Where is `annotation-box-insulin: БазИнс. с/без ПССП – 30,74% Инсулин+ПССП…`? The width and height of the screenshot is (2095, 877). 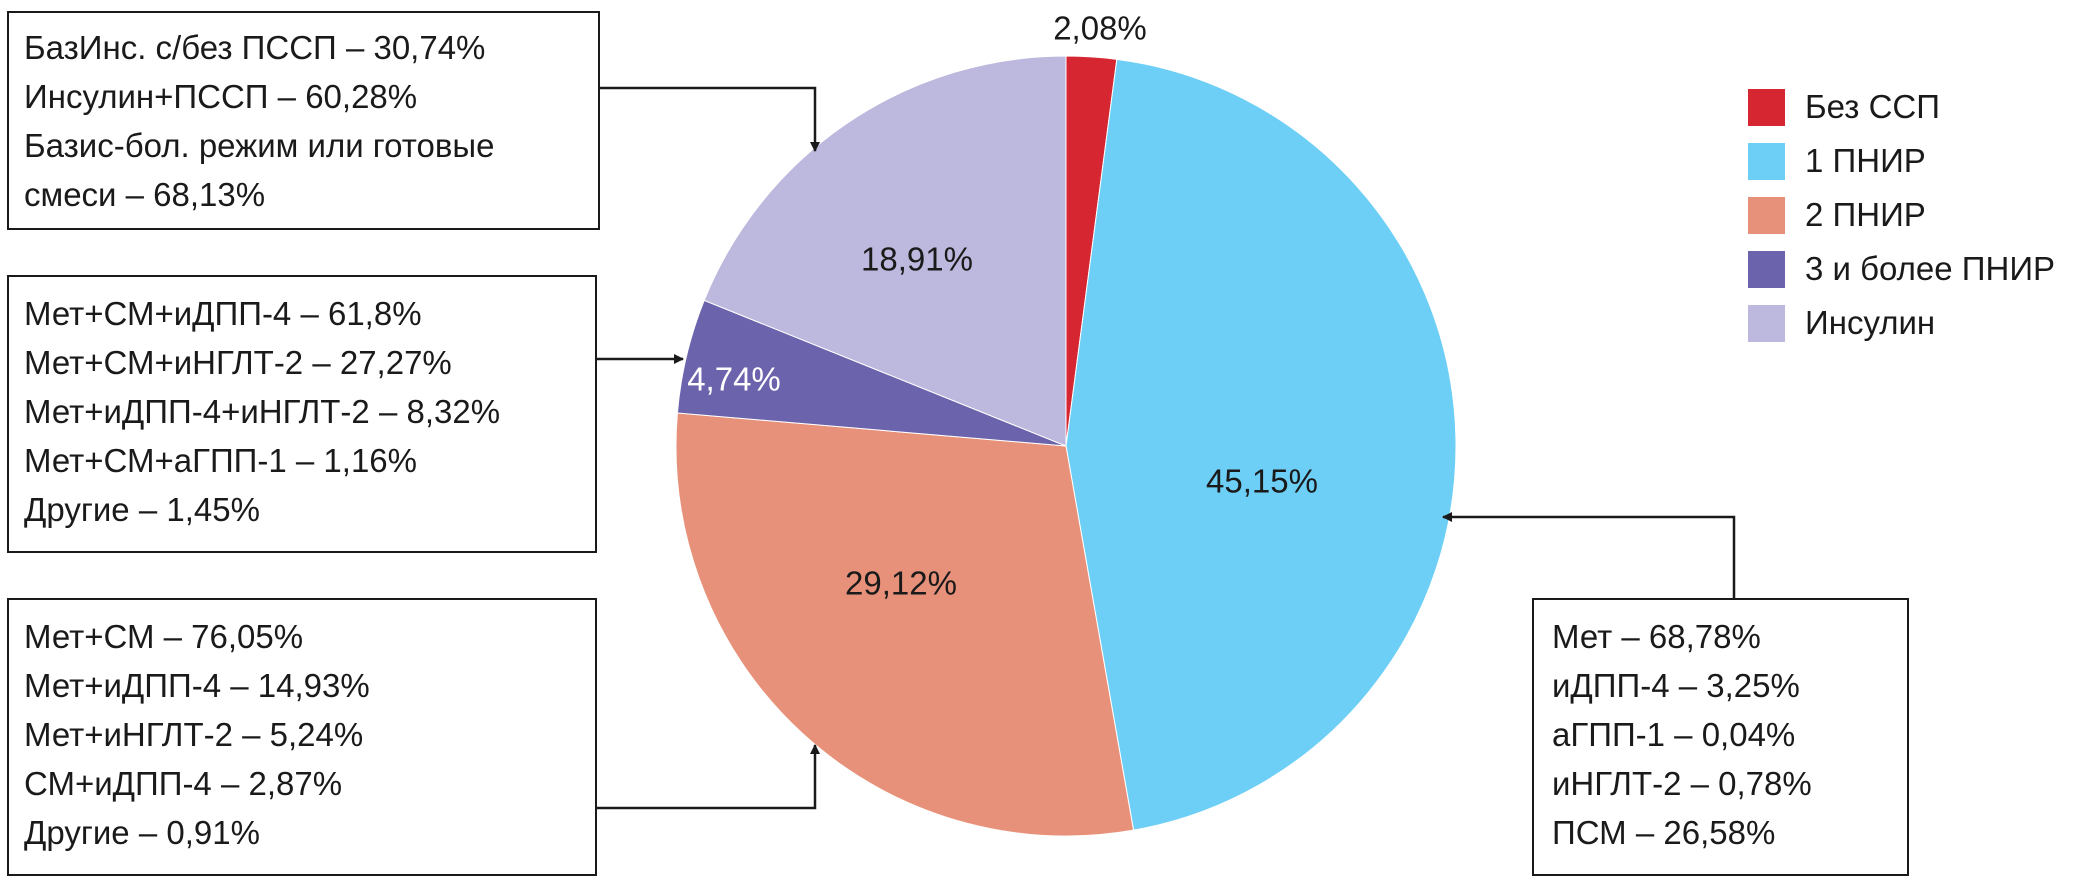
annotation-box-insulin: БазИнс. с/без ПССП – 30,74% Инсулин+ПССП… is located at coordinates (303, 120).